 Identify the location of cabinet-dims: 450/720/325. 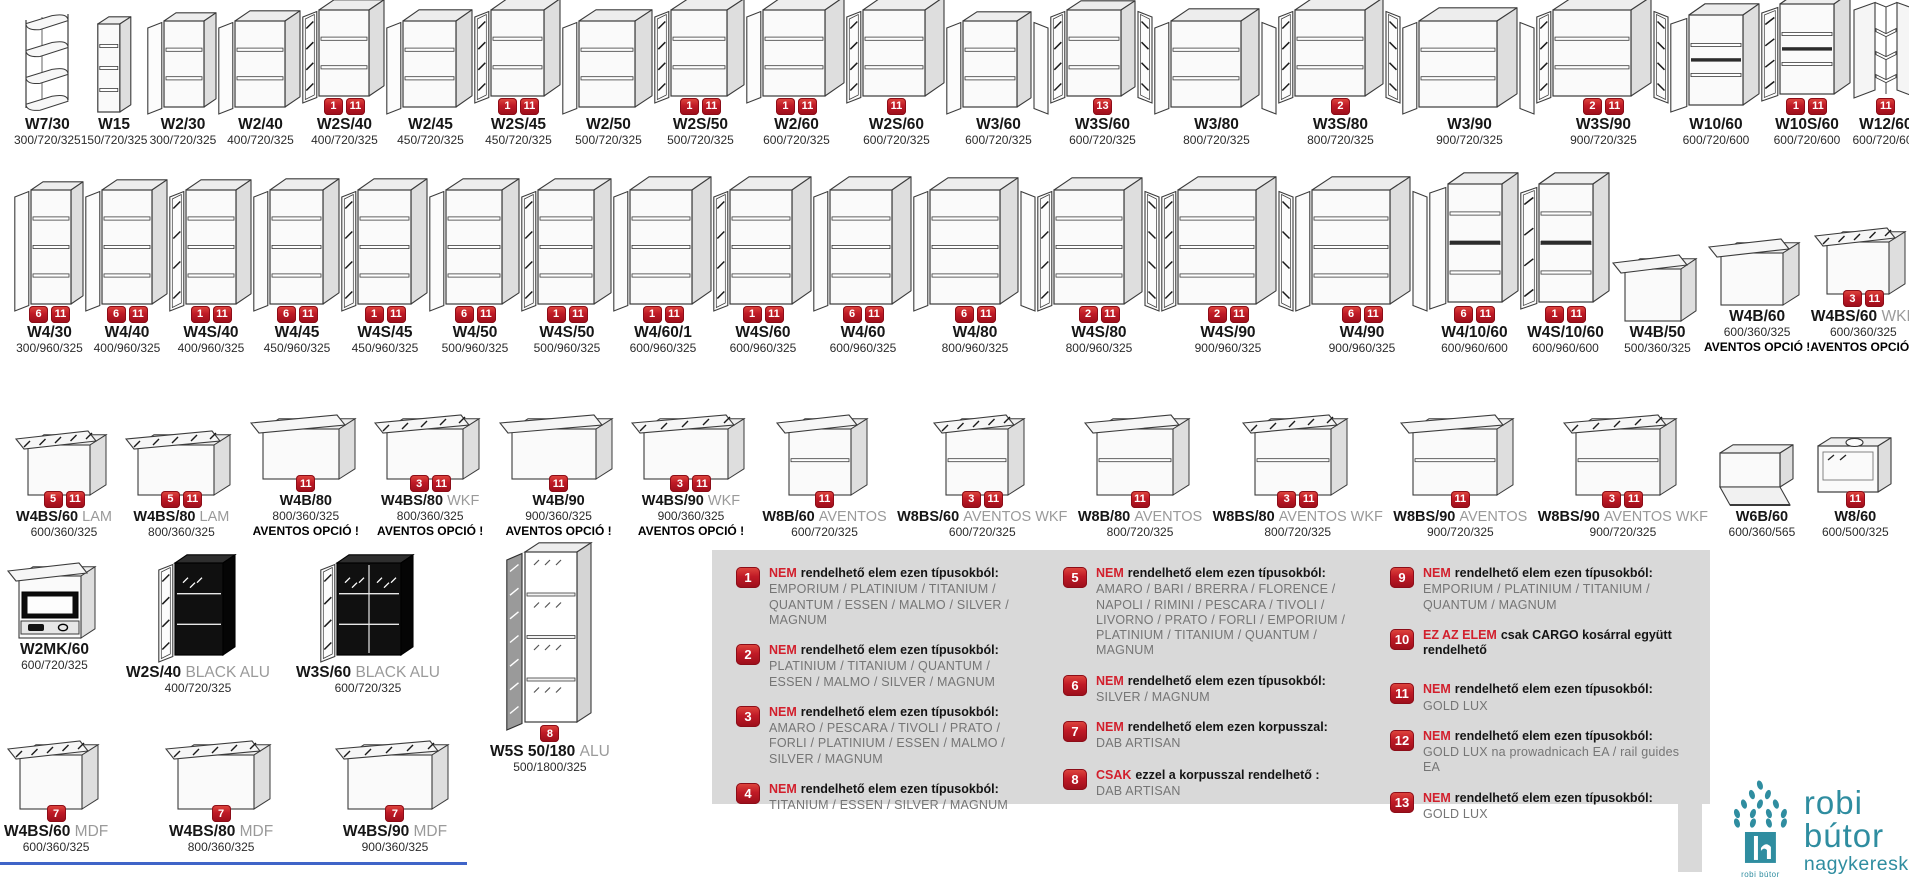
(518, 140).